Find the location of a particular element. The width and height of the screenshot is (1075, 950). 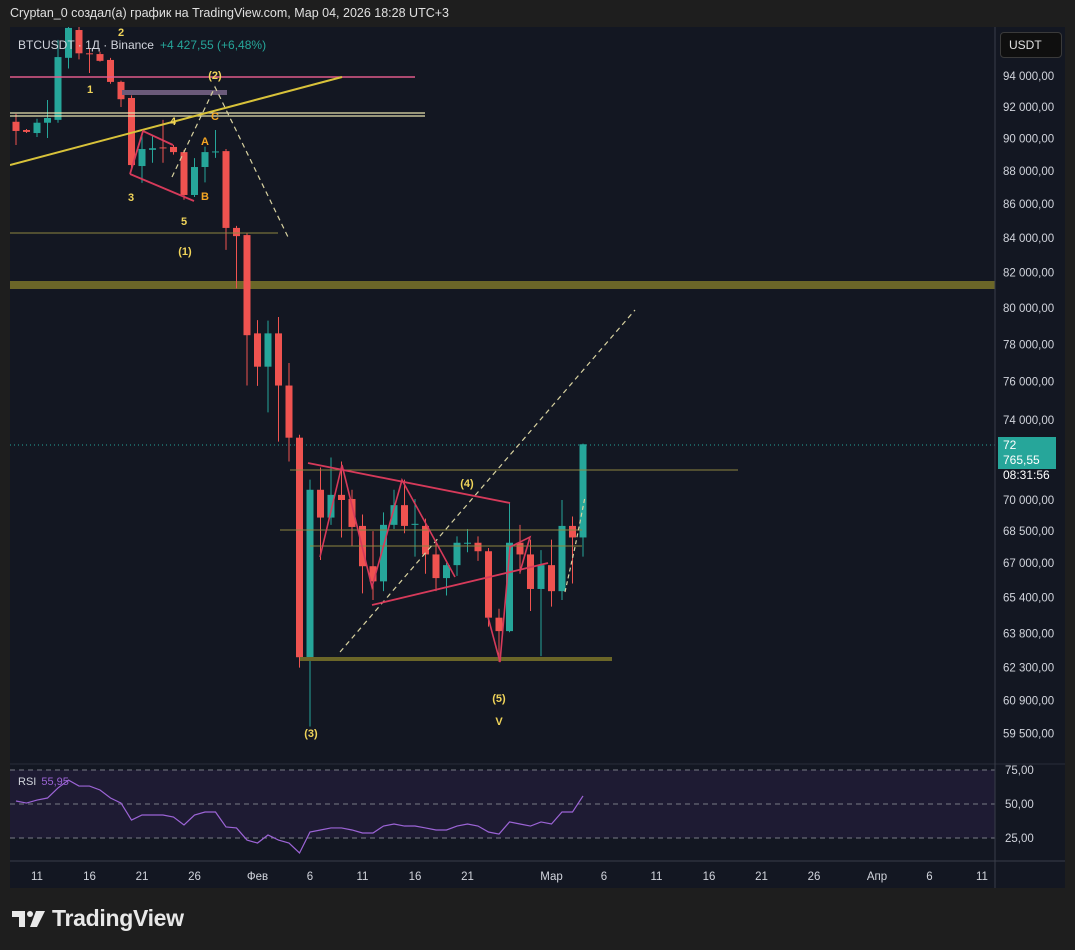

wave-label: 5 is located at coordinates (184, 222).